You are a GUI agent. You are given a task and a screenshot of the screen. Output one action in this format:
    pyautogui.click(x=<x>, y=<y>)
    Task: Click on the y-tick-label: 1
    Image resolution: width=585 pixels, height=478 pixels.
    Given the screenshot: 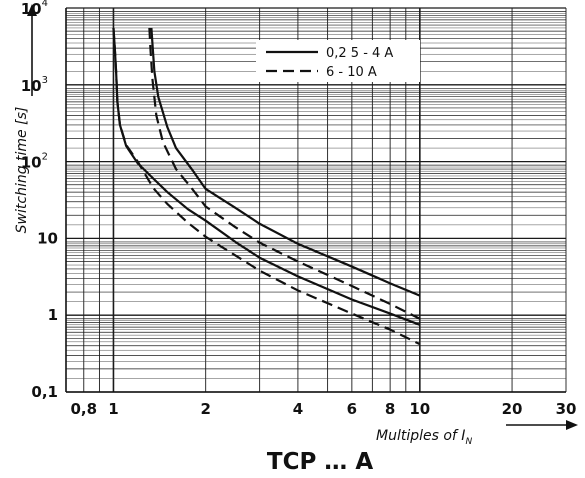 What is the action you would take?
    pyautogui.click(x=53, y=315)
    